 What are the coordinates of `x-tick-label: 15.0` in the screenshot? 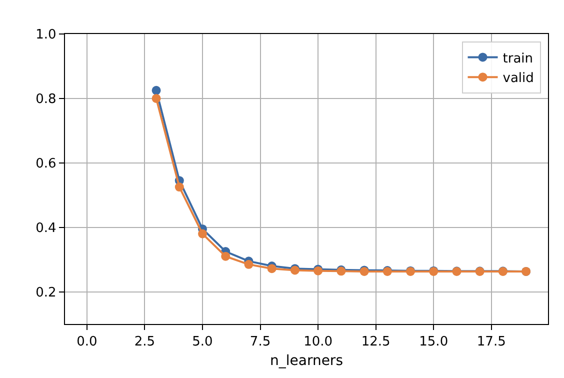 It's located at (433, 342).